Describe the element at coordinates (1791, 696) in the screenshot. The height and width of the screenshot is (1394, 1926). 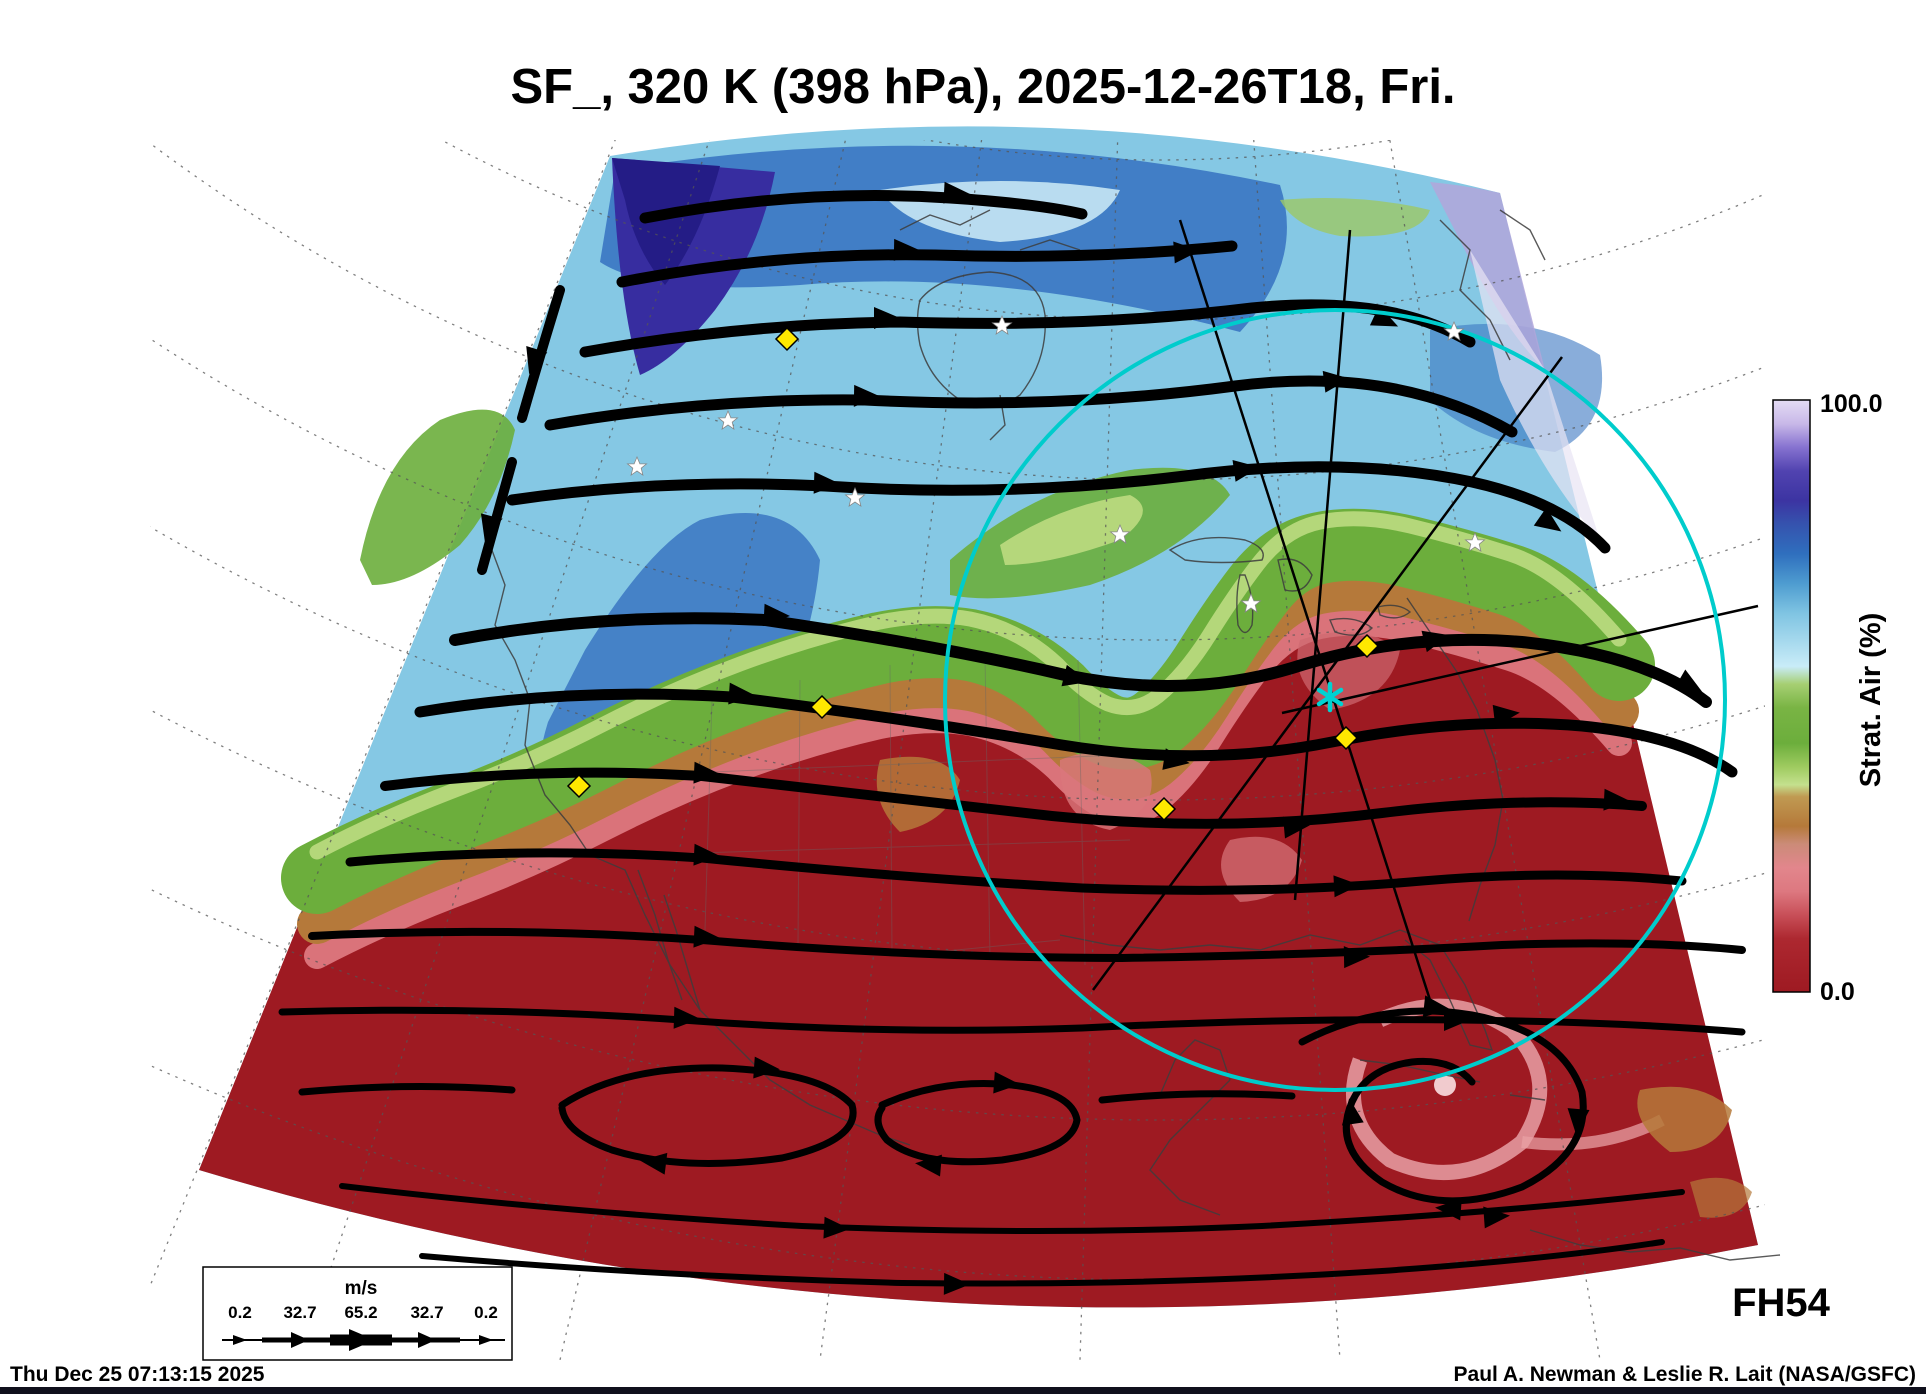
I see `colorbar-gradient` at that location.